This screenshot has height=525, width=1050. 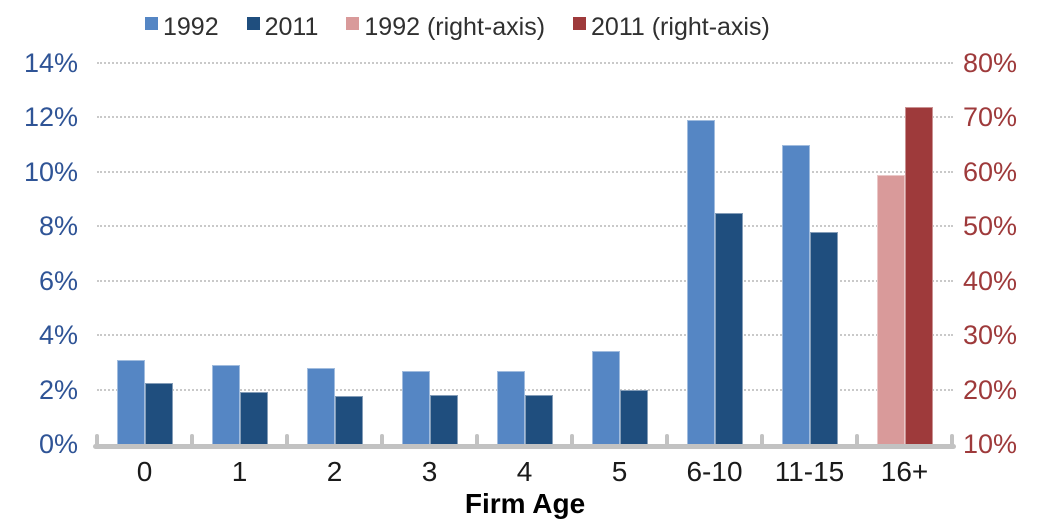 I want to click on right-axis-tick-label: 70%, so click(x=990, y=117).